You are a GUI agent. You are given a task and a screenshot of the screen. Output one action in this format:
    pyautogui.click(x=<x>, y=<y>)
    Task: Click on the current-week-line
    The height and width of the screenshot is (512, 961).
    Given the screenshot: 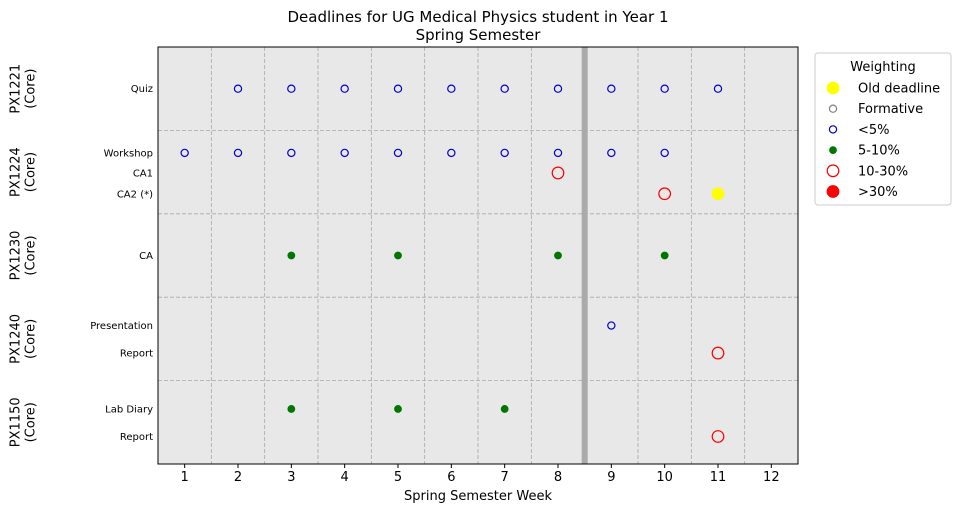 What is the action you would take?
    pyautogui.click(x=584, y=255)
    